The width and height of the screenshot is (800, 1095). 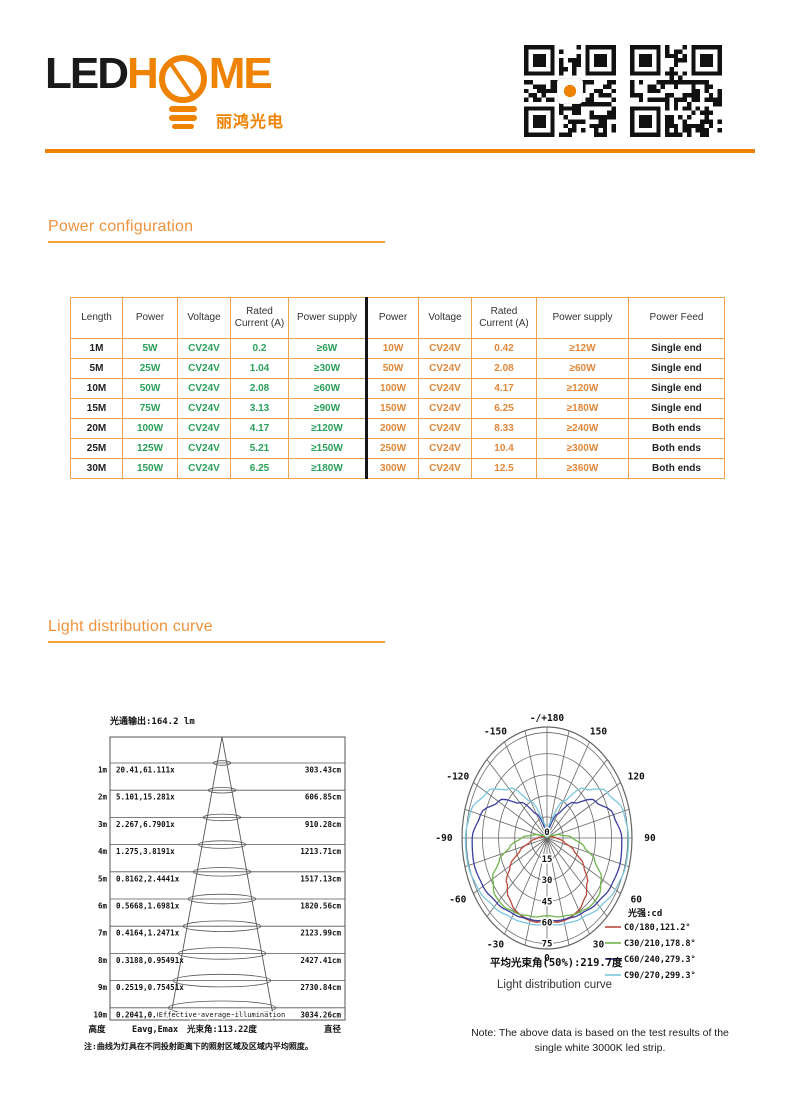 I want to click on angle-label: 120, so click(x=636, y=777).